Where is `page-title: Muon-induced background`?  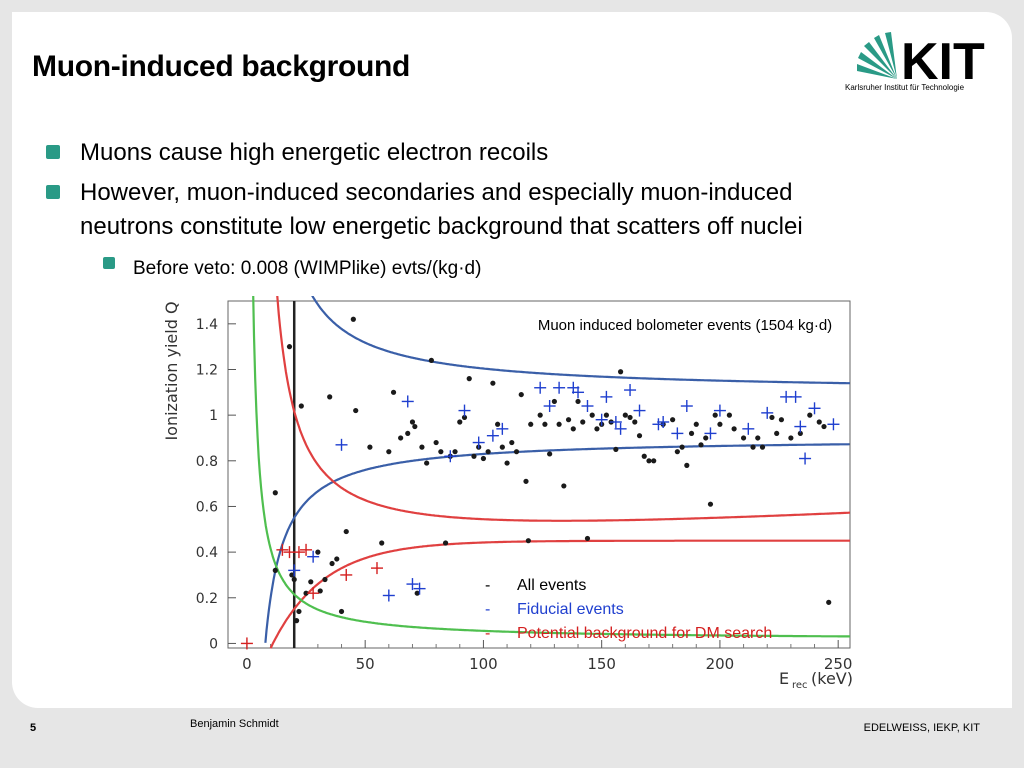
page-title: Muon-induced background is located at coordinates (221, 66).